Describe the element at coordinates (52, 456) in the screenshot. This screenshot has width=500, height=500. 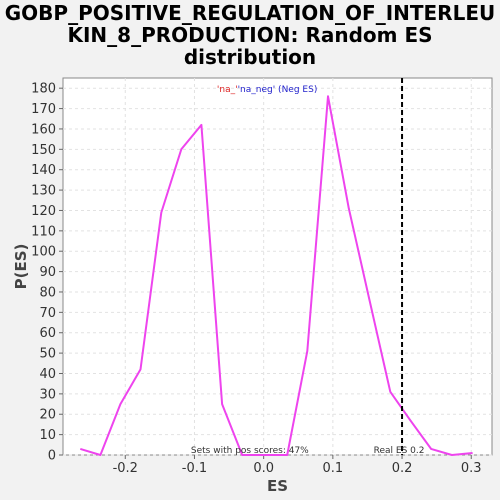
I see `y-tick-label: 0` at that location.